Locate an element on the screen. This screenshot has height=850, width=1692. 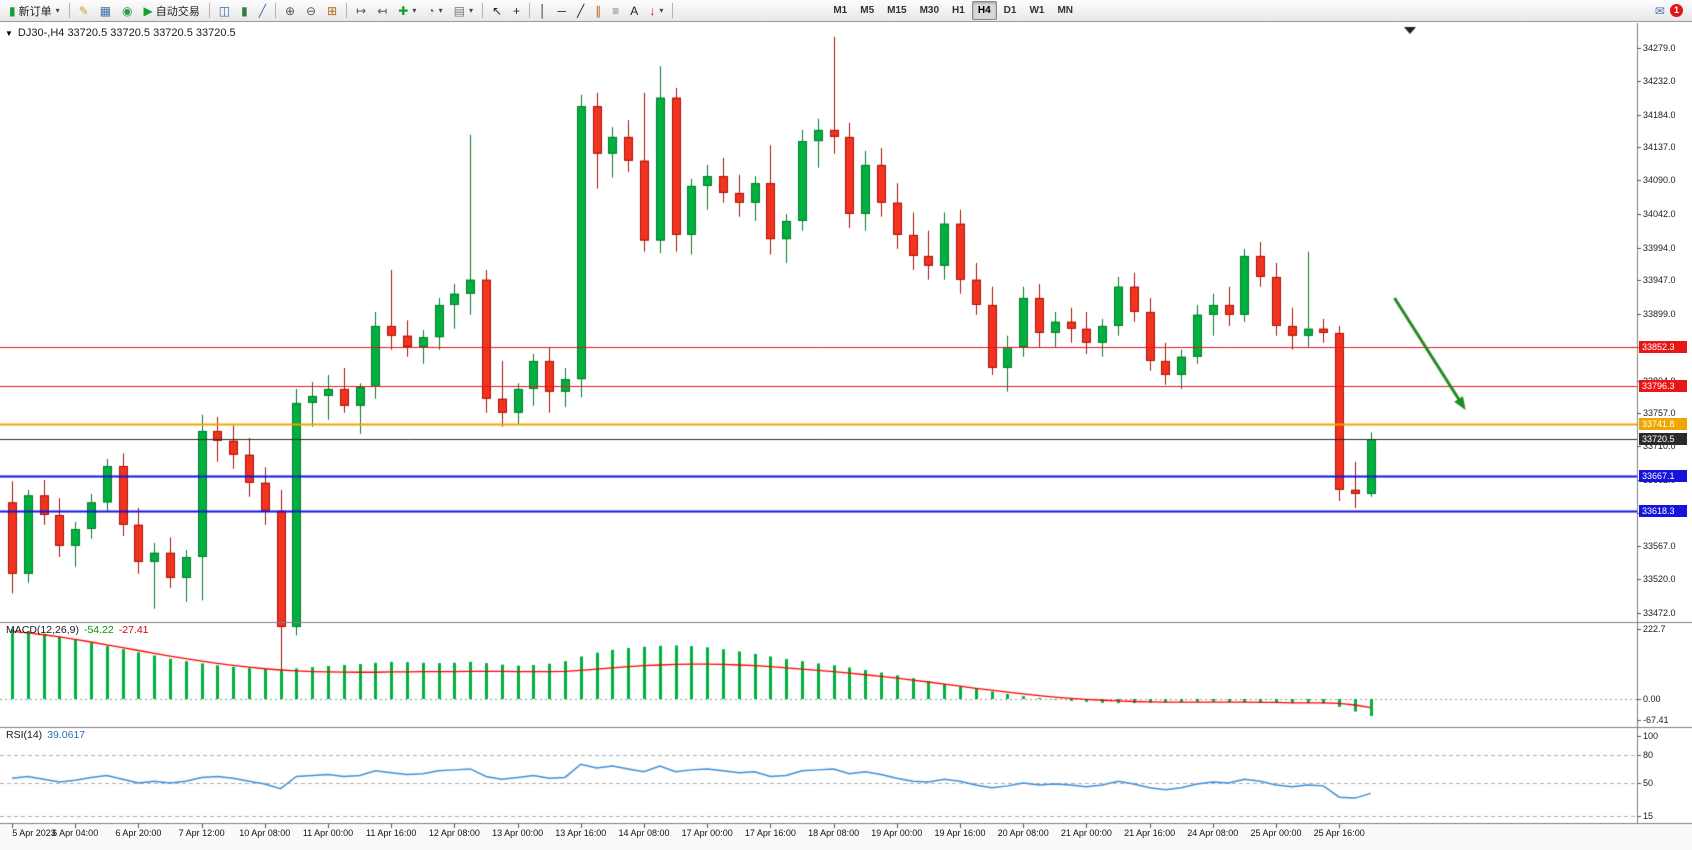
macd-indicator-label: MACD(12,26,9) -54.22 -27.41 is located at coordinates (77, 630).